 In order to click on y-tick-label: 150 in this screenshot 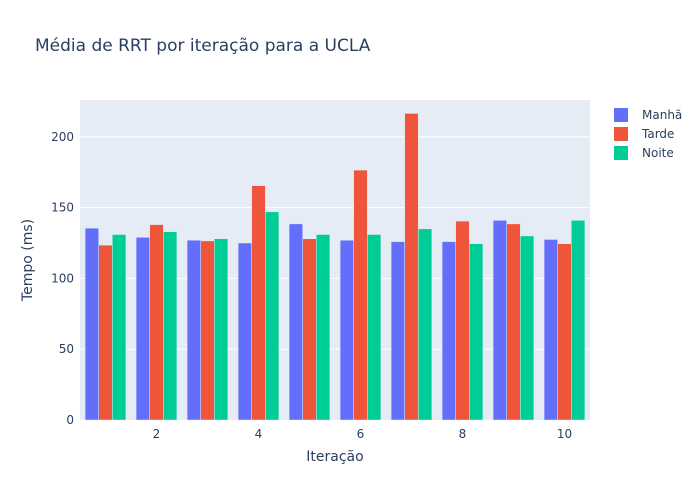, I will do `click(62, 208)`.